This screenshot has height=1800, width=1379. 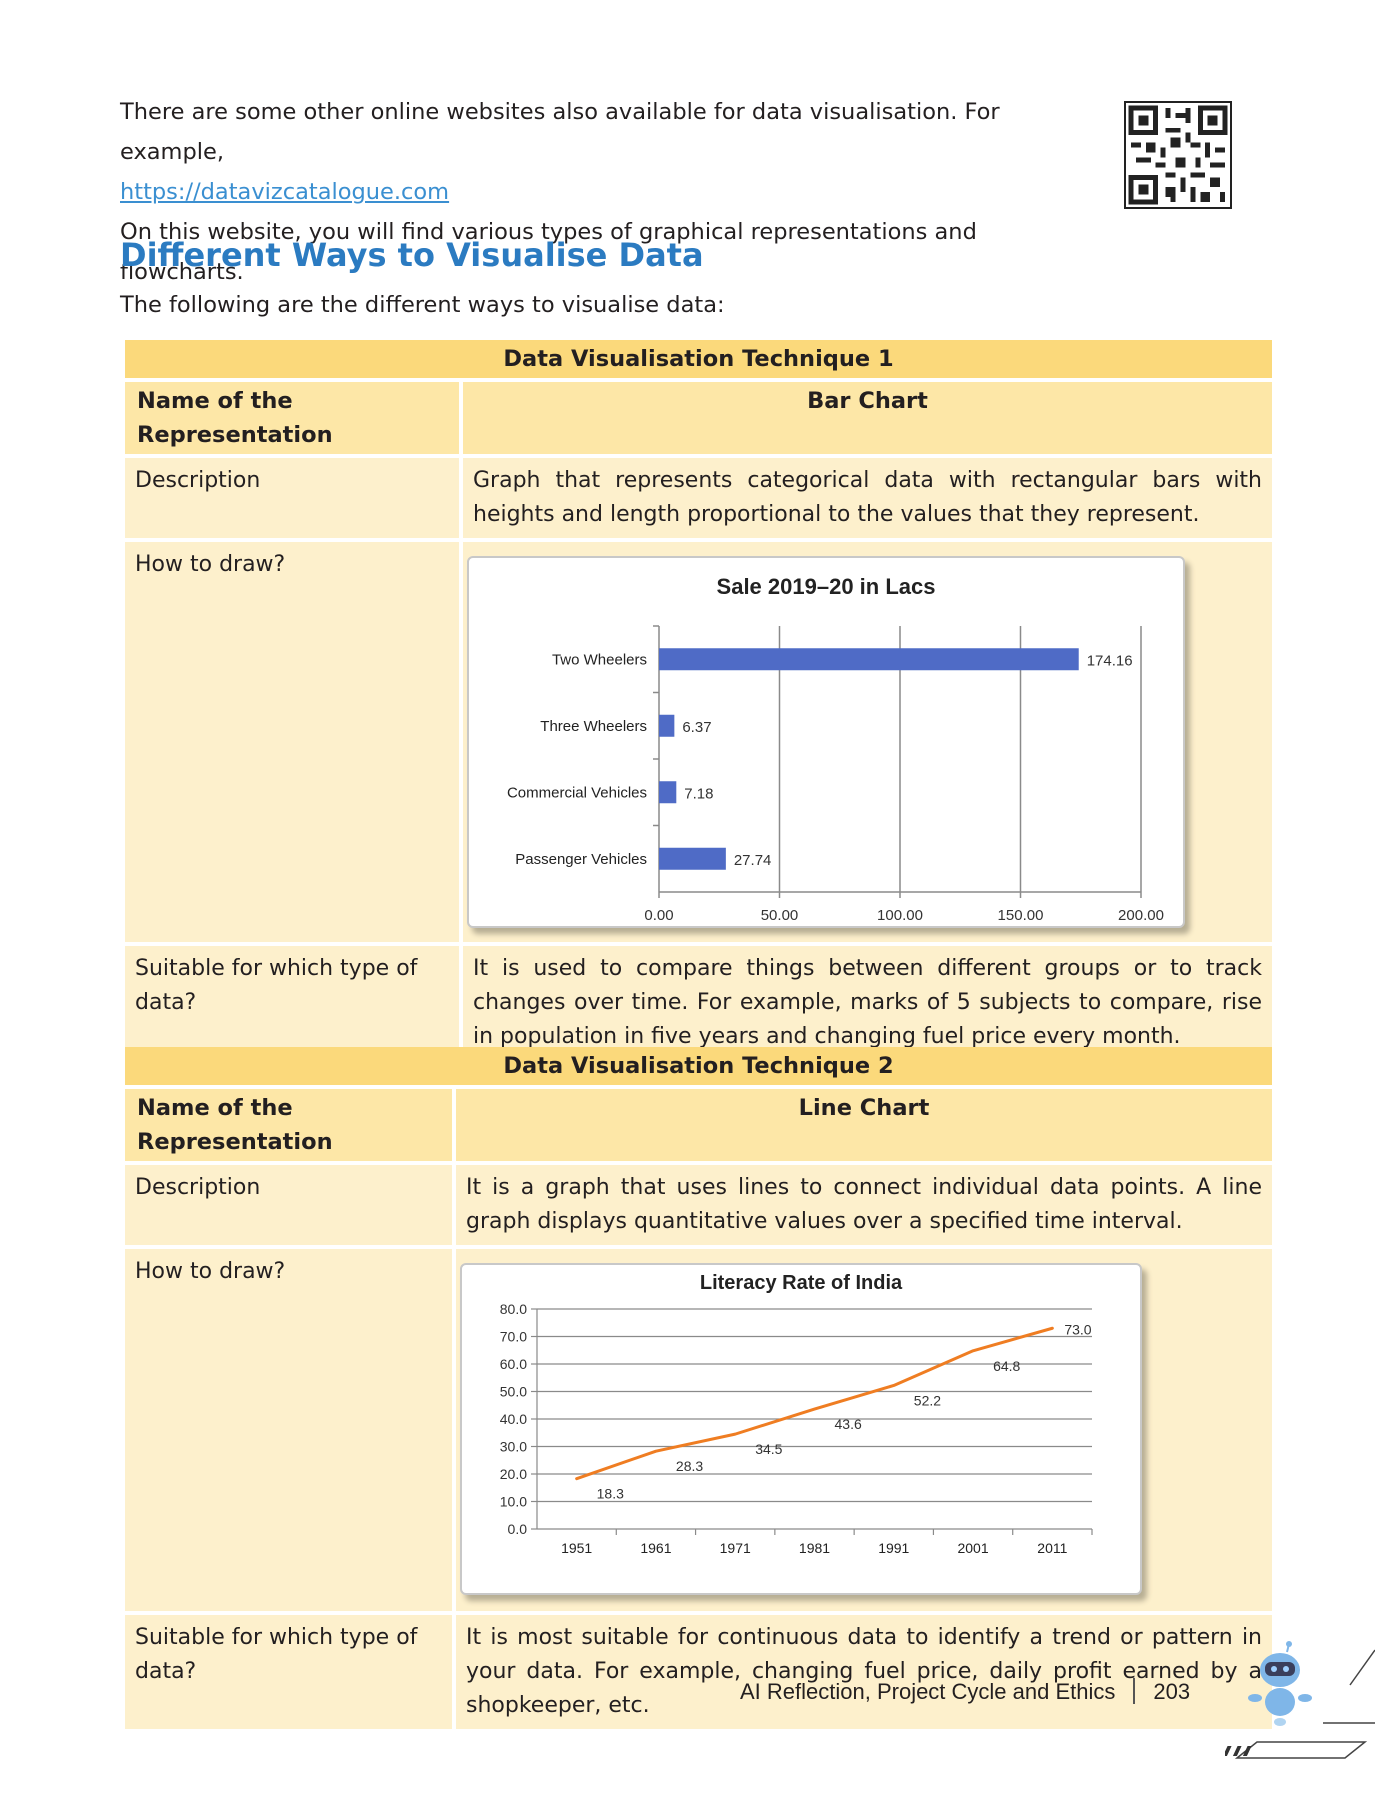 What do you see at coordinates (576, 1548) in the screenshot?
I see `x-tick-label: 1951` at bounding box center [576, 1548].